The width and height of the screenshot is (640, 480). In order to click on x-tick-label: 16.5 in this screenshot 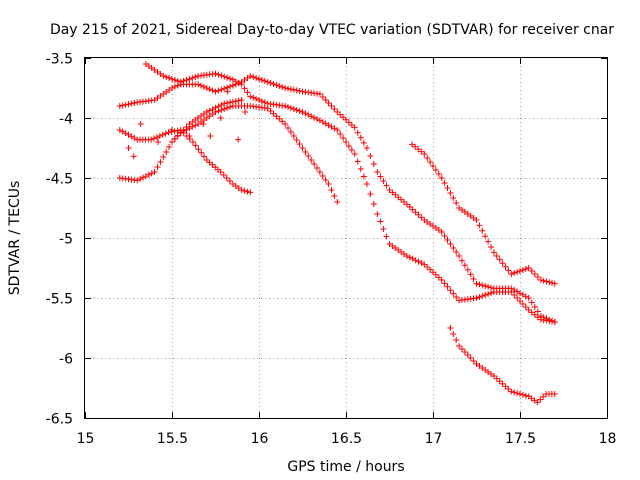, I will do `click(346, 439)`.